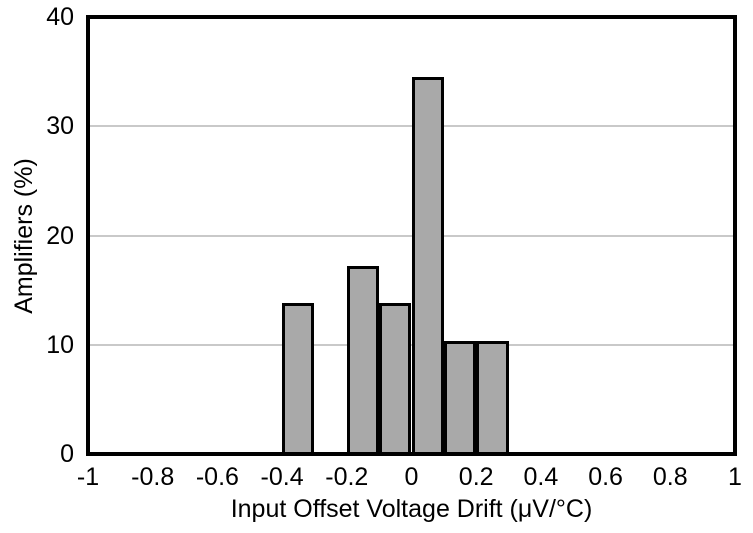  What do you see at coordinates (735, 477) in the screenshot?
I see `x-tick-label: 1` at bounding box center [735, 477].